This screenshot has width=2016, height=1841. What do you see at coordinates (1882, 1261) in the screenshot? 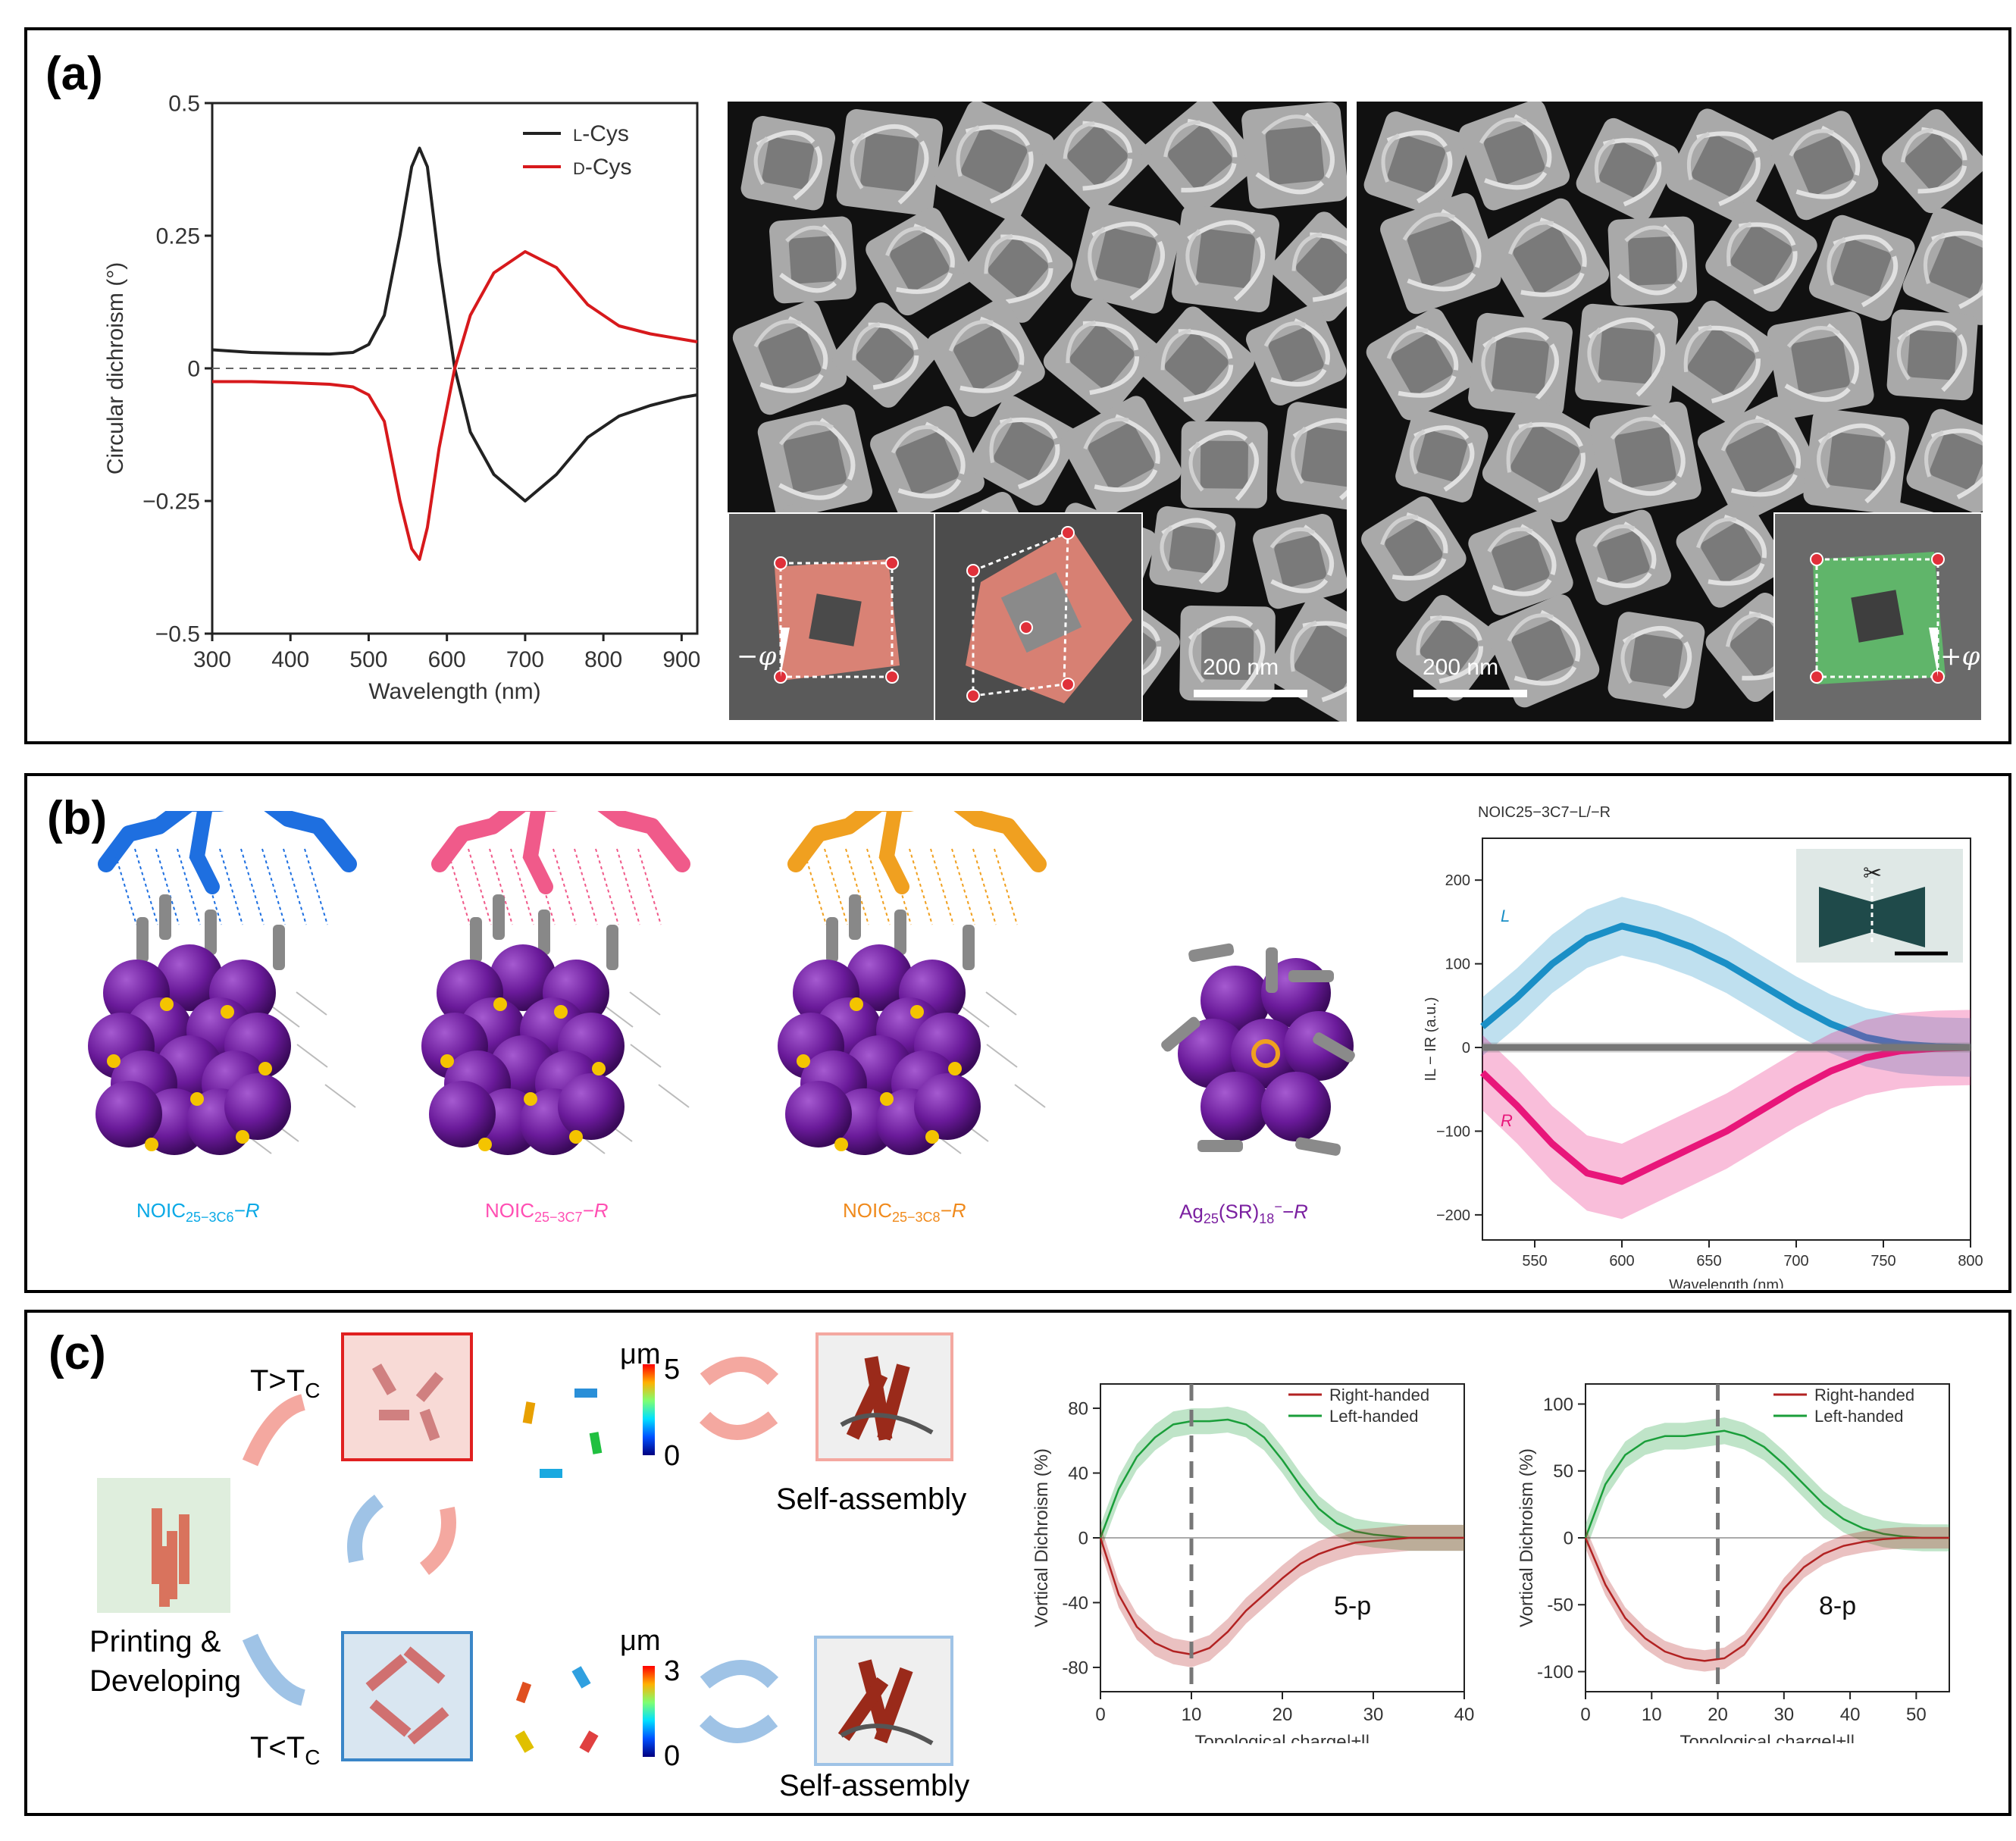
I see `x-tick-label: 750` at bounding box center [1882, 1261].